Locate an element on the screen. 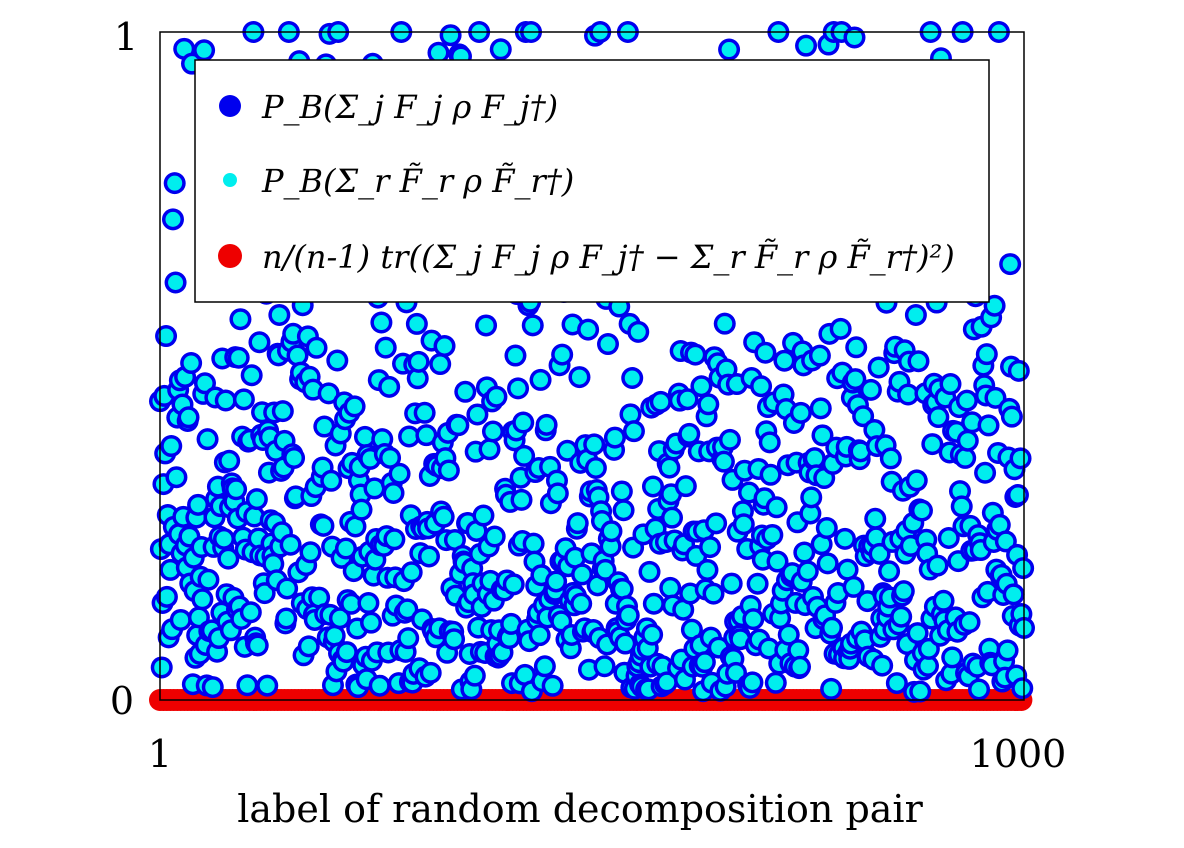  x-tick-label-1000: 1000 is located at coordinates (1018, 754).